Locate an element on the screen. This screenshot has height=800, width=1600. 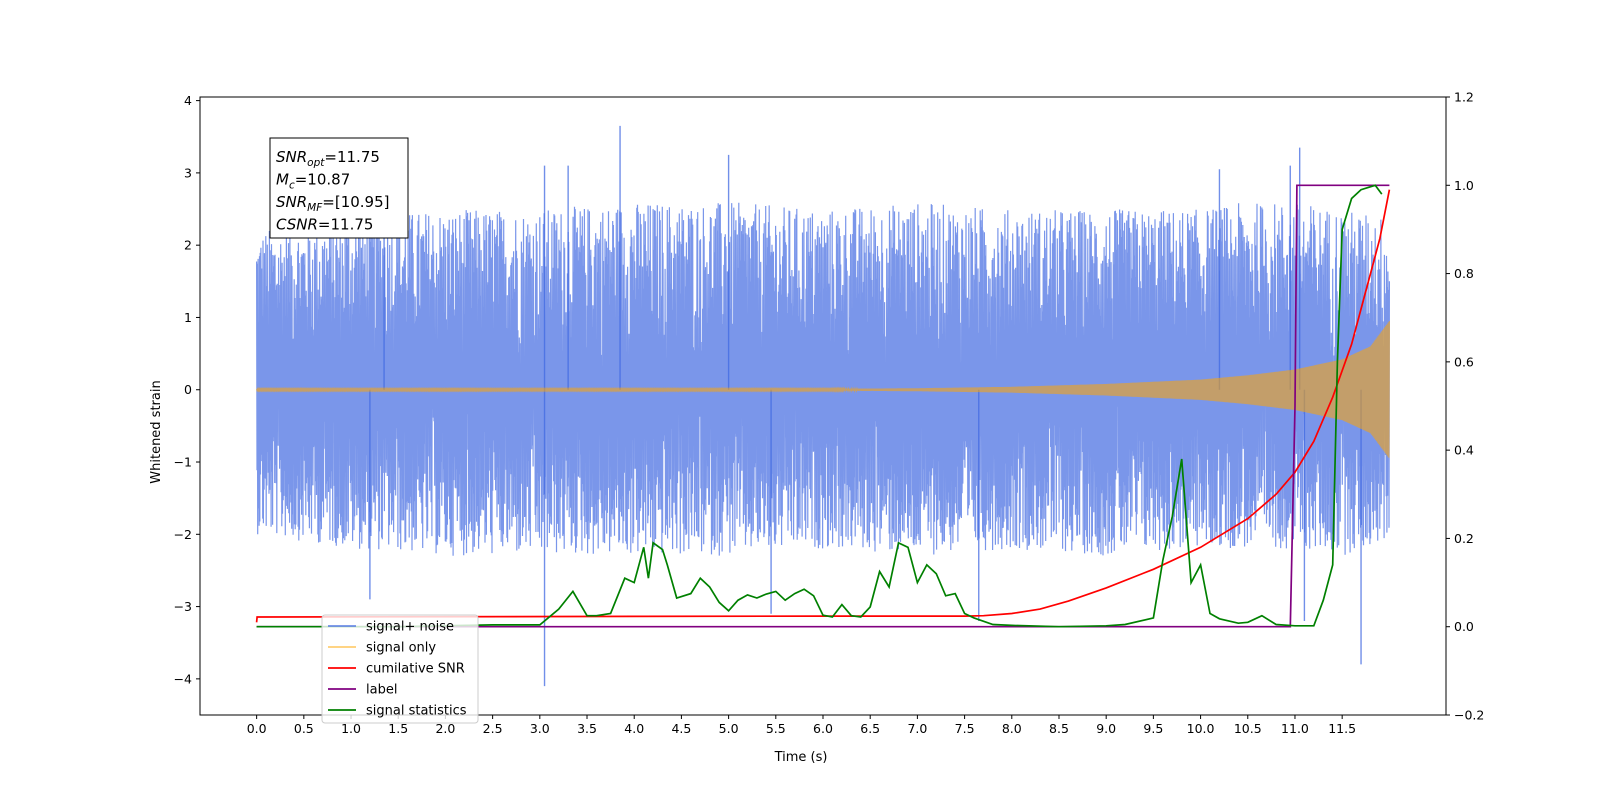
y-right-tick-label: 1.2 is located at coordinates (1464, 97).